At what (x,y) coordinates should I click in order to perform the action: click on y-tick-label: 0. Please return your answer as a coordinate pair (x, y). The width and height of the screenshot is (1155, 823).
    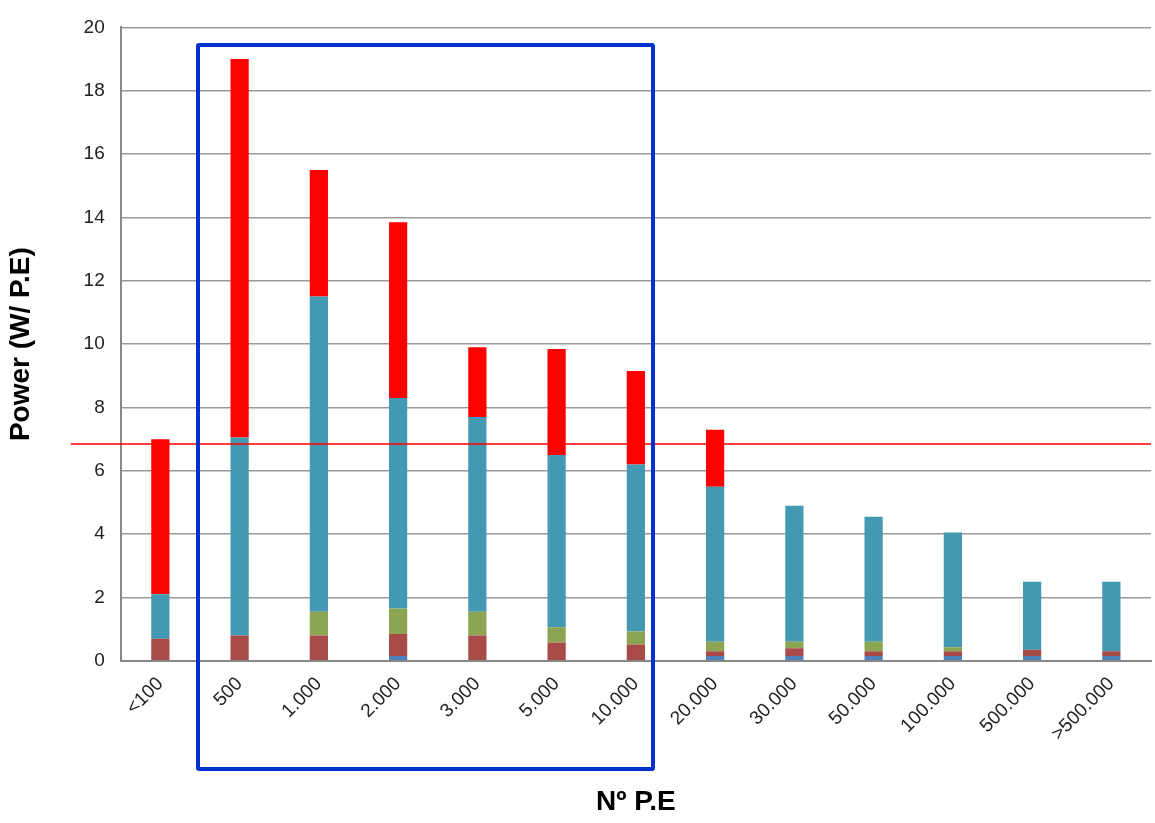
    Looking at the image, I should click on (99, 660).